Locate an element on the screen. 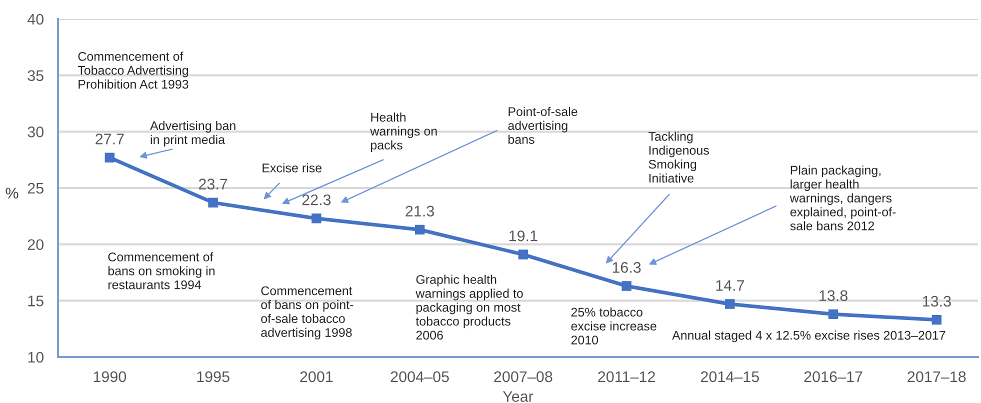  y-tick-label: 15 is located at coordinates (36, 301).